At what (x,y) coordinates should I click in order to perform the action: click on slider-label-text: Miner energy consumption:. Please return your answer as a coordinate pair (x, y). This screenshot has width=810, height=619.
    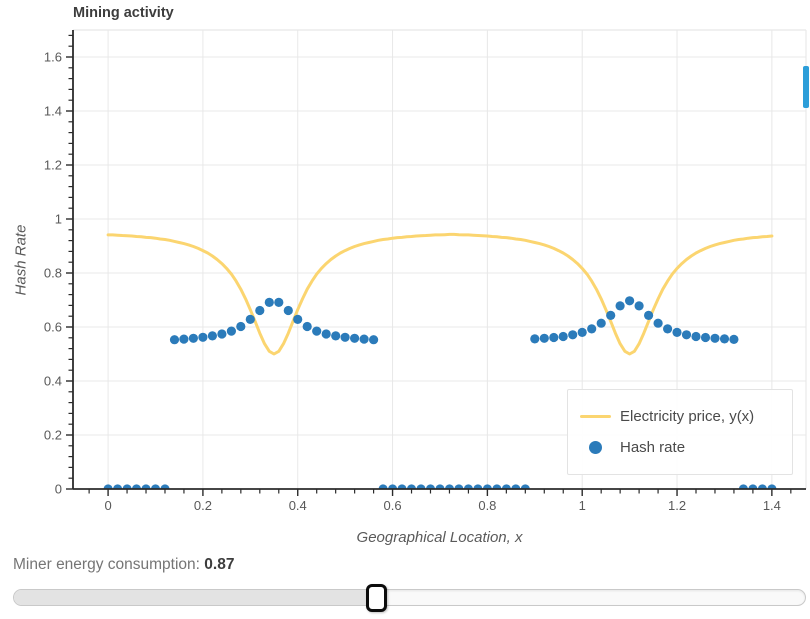
    Looking at the image, I should click on (109, 564).